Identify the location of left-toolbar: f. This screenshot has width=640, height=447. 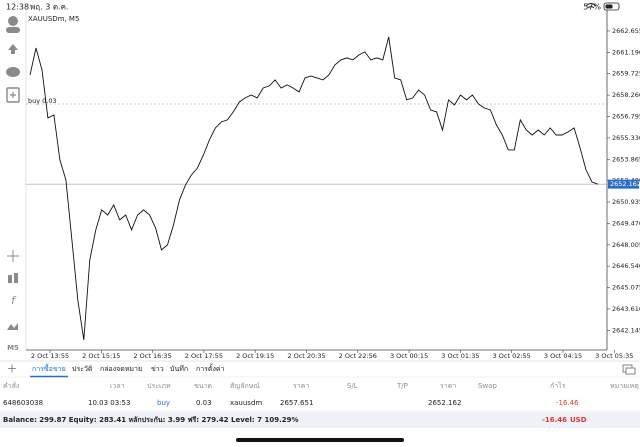
(13, 173).